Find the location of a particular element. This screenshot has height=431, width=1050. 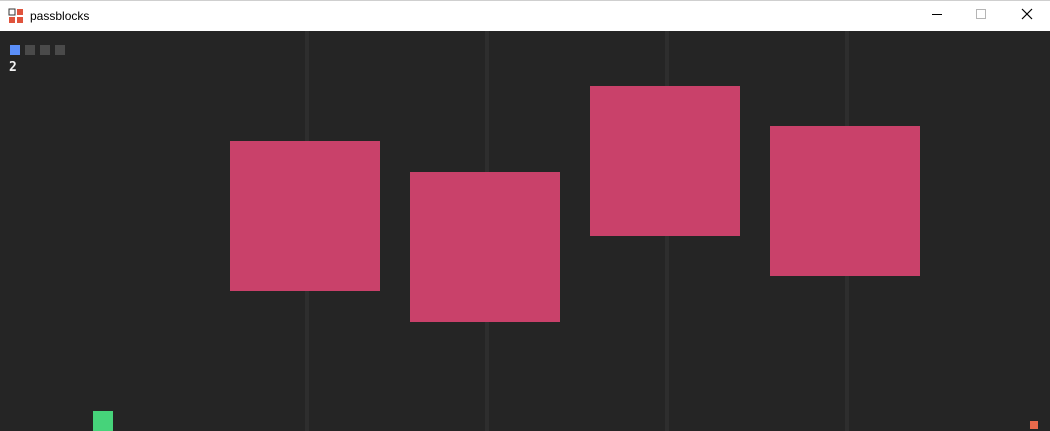

maximize-icon is located at coordinates (981, 16).